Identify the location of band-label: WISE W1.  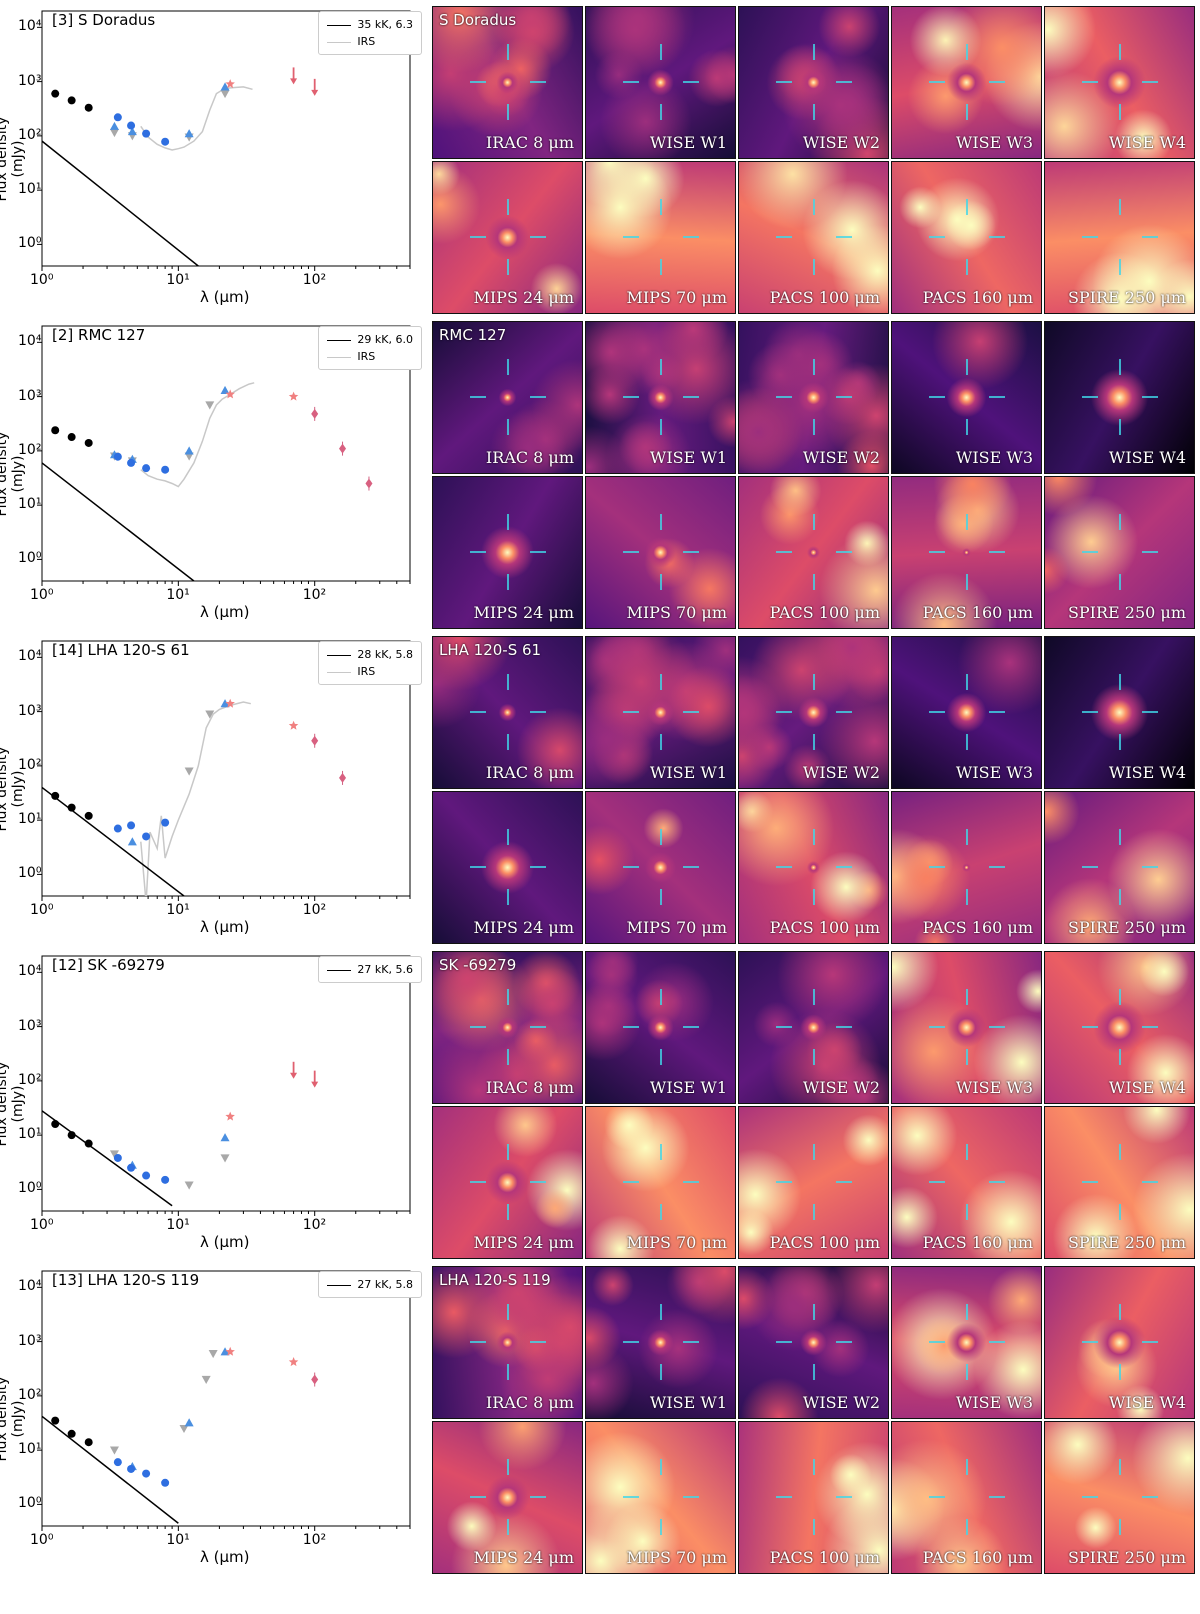
(688, 142).